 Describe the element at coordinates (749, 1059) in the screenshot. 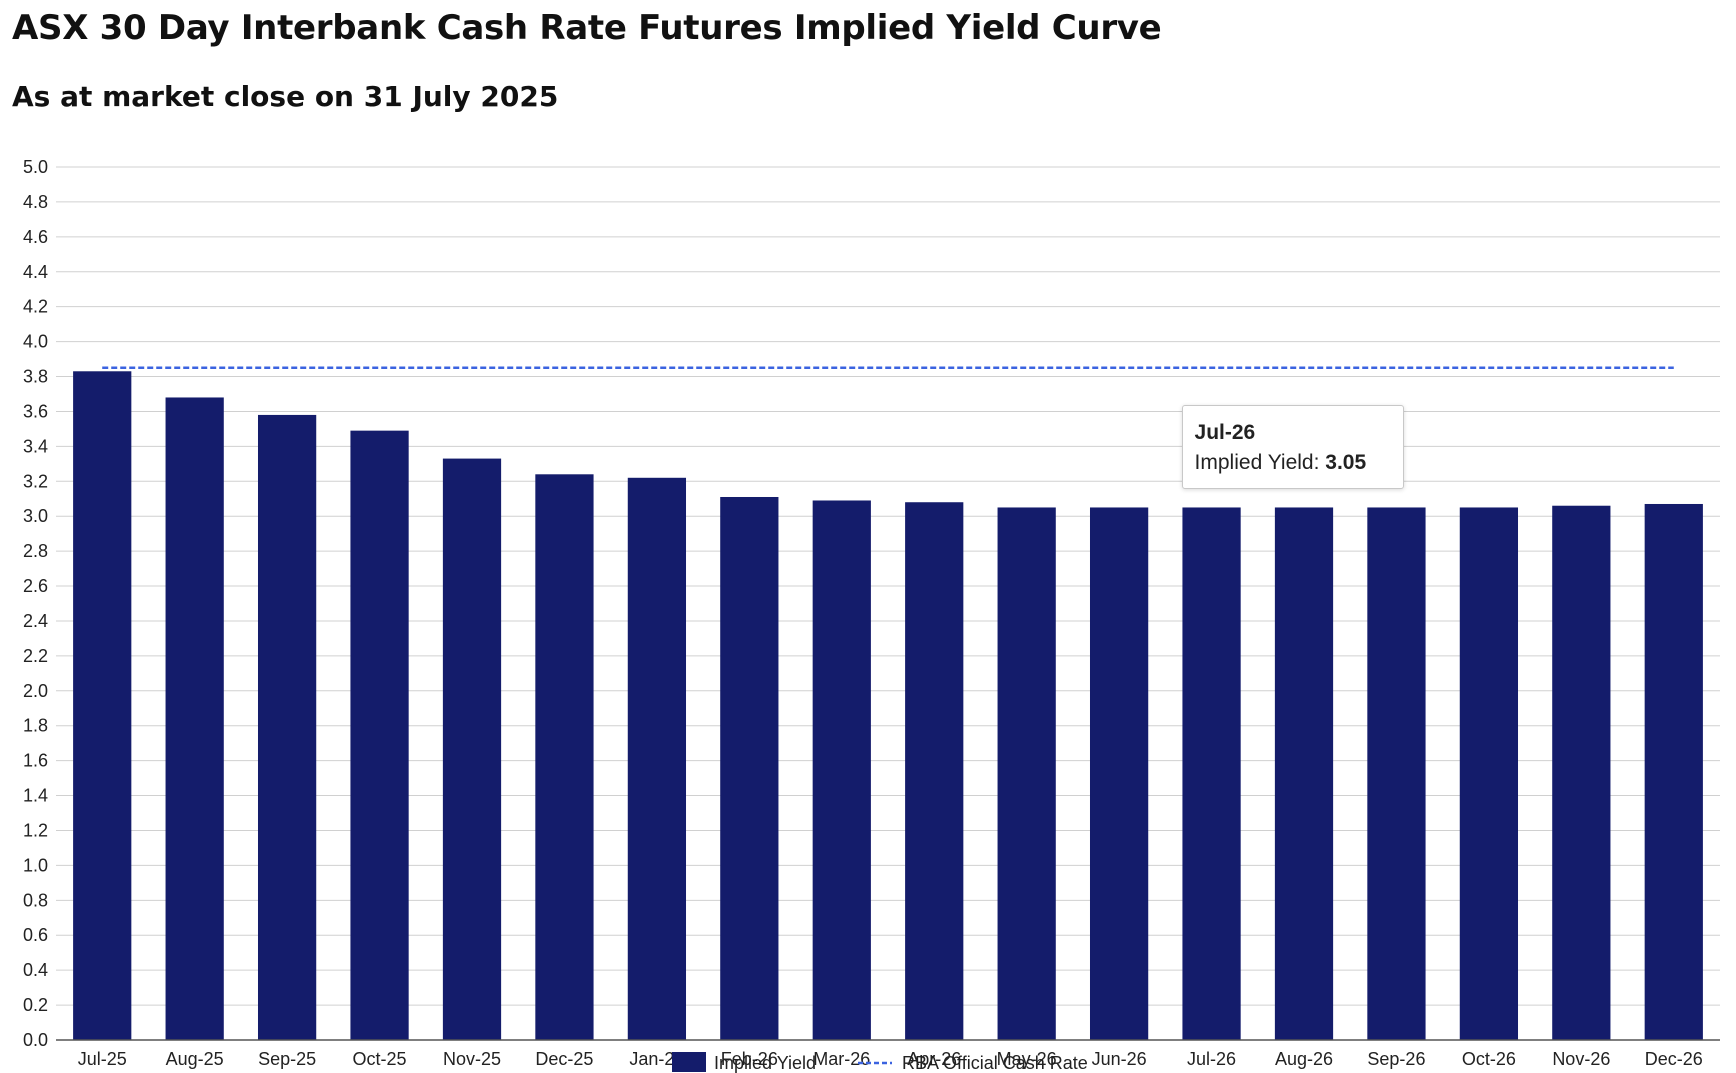

I see `x-tick-label: Feb-26` at that location.